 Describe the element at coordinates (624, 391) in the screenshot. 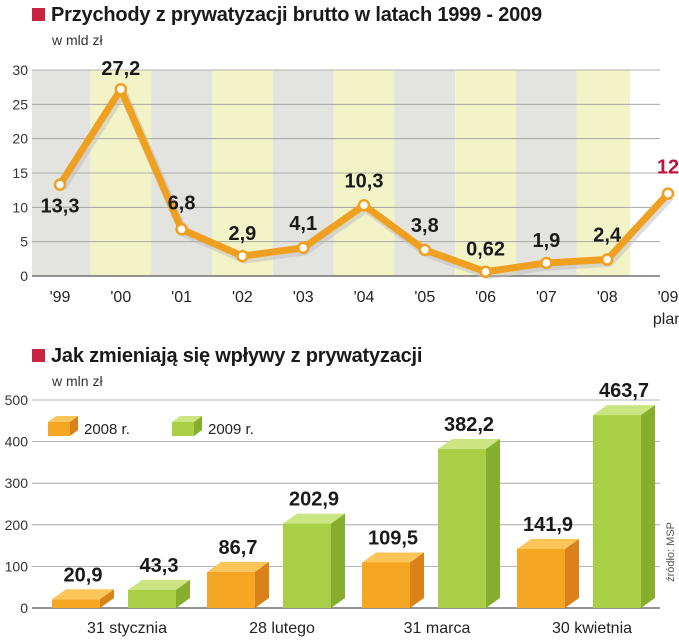

I see `data-label: 463,7` at that location.